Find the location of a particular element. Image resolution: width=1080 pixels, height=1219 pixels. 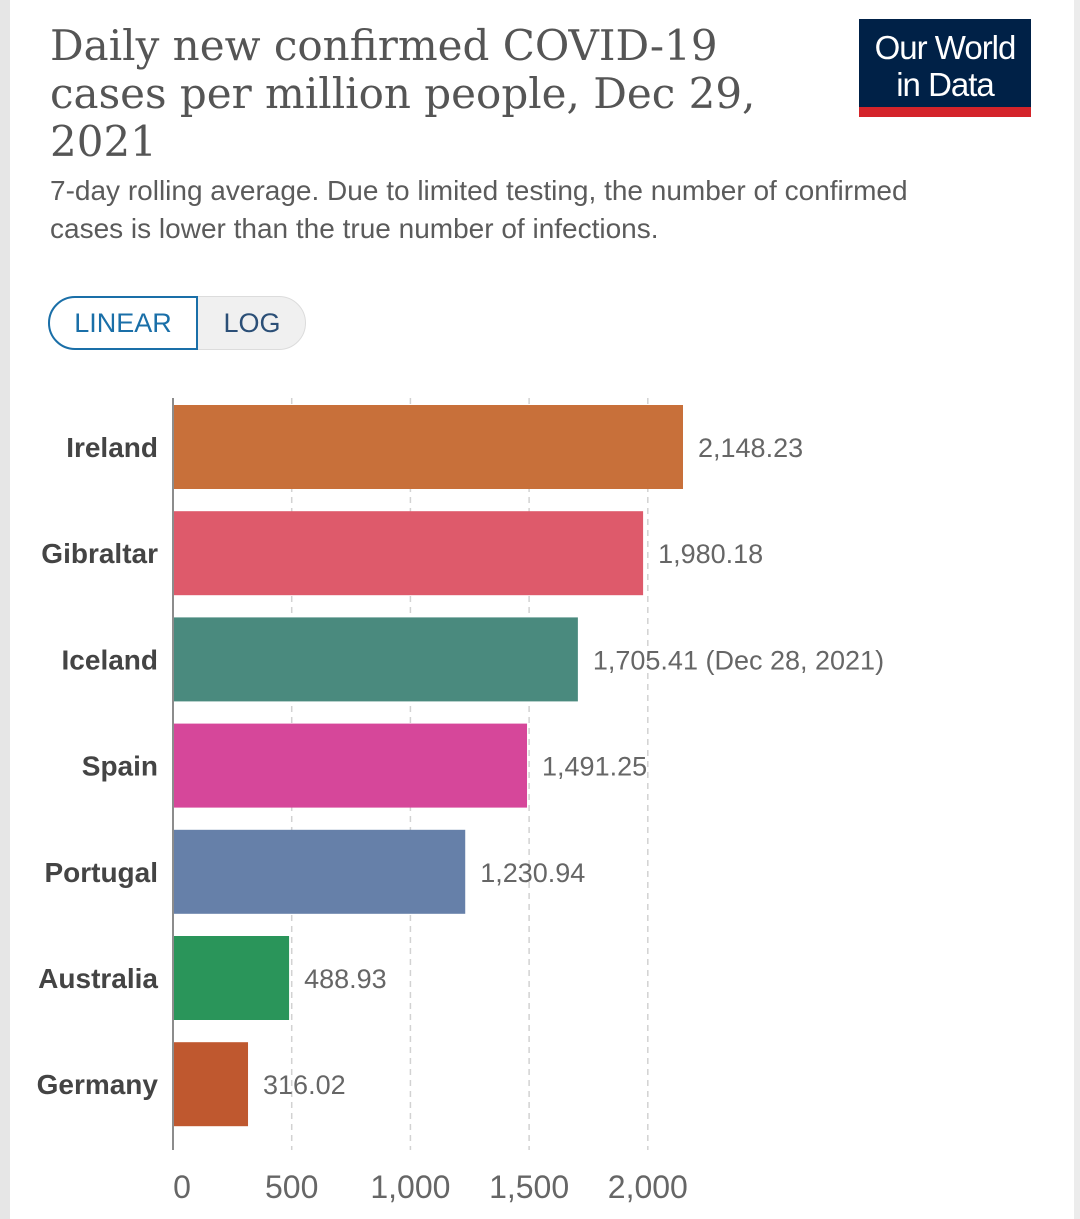

logo-line-2: in Data is located at coordinates (945, 84).